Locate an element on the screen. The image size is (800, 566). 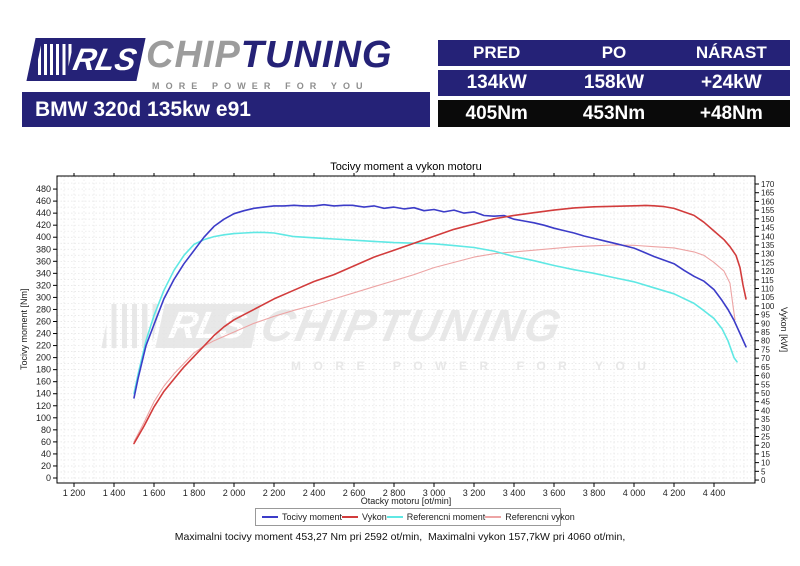
y-axis-left-label: Tocivy moment [Nm] is located at coordinates (24, 329).